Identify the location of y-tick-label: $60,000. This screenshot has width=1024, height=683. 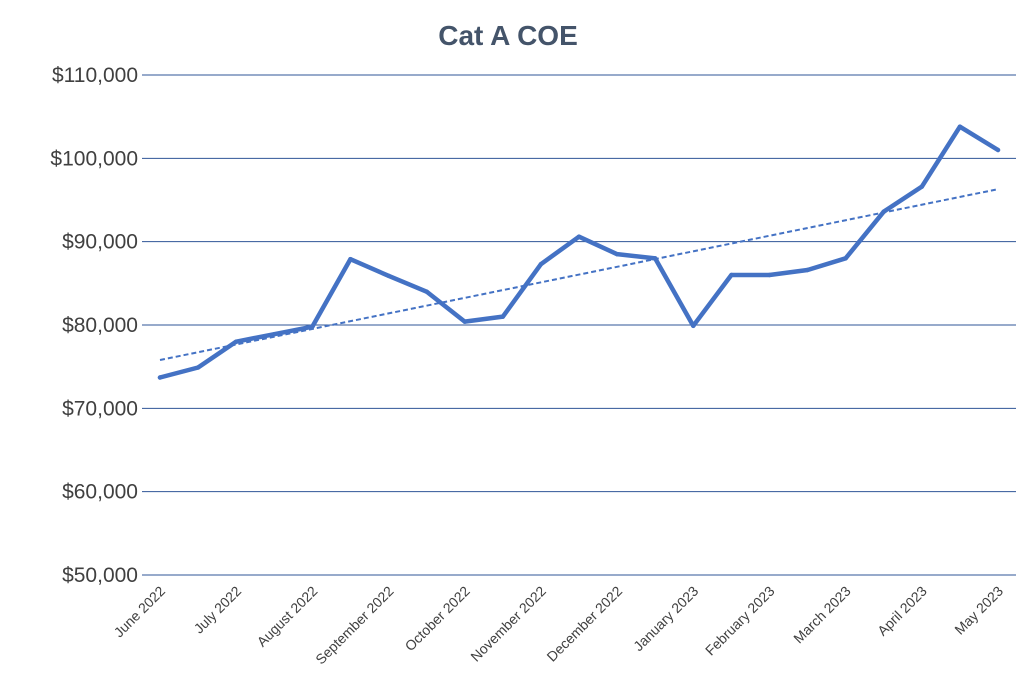
(100, 492).